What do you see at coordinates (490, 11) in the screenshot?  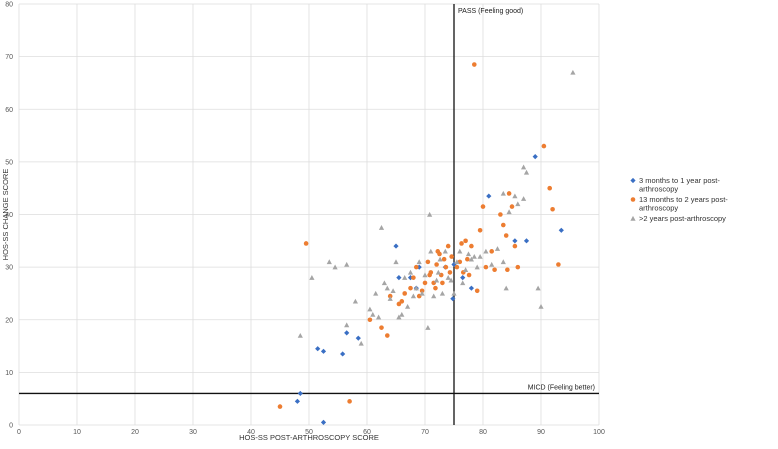 I see `pass-reference-label: PASS (Feeling good)` at bounding box center [490, 11].